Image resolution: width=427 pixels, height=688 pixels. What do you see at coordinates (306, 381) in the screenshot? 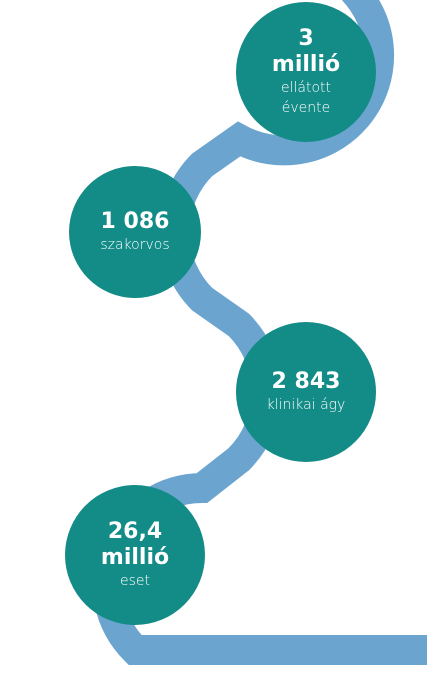
I see `stat-value: 2 843` at bounding box center [306, 381].